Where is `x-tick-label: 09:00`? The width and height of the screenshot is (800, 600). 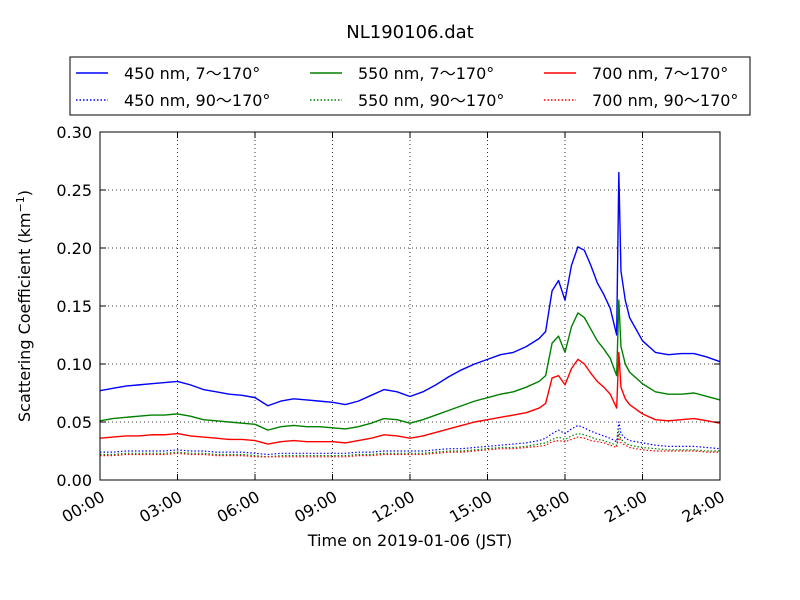
x-tick-label: 09:00 is located at coordinates (315, 507).